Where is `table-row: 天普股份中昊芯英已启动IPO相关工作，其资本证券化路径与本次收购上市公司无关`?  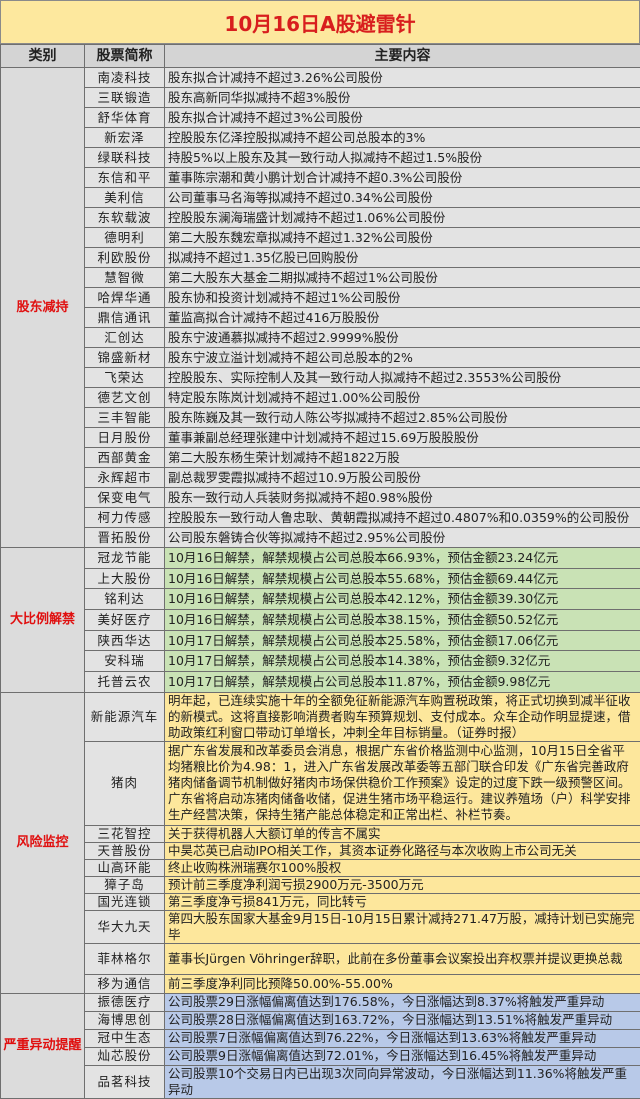
table-row: 天普股份中昊芯英已启动IPO相关工作，其资本证券化路径与本次收购上市公司无关 is located at coordinates (320, 850).